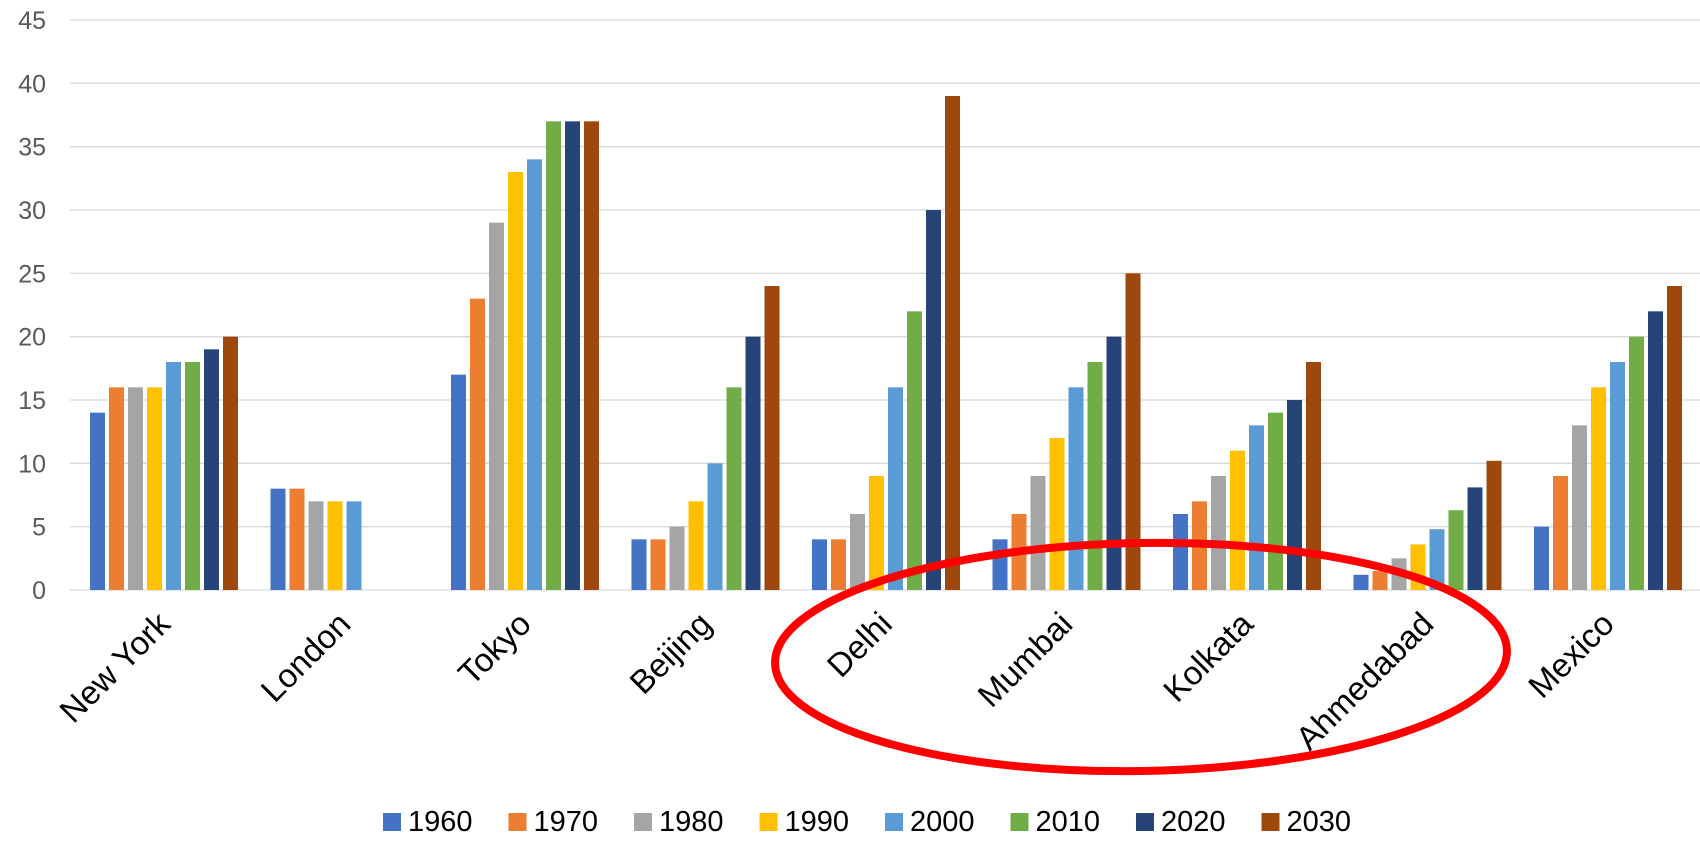 This screenshot has width=1700, height=849. Describe the element at coordinates (1068, 822) in the screenshot. I see `legend-label: 2010` at that location.